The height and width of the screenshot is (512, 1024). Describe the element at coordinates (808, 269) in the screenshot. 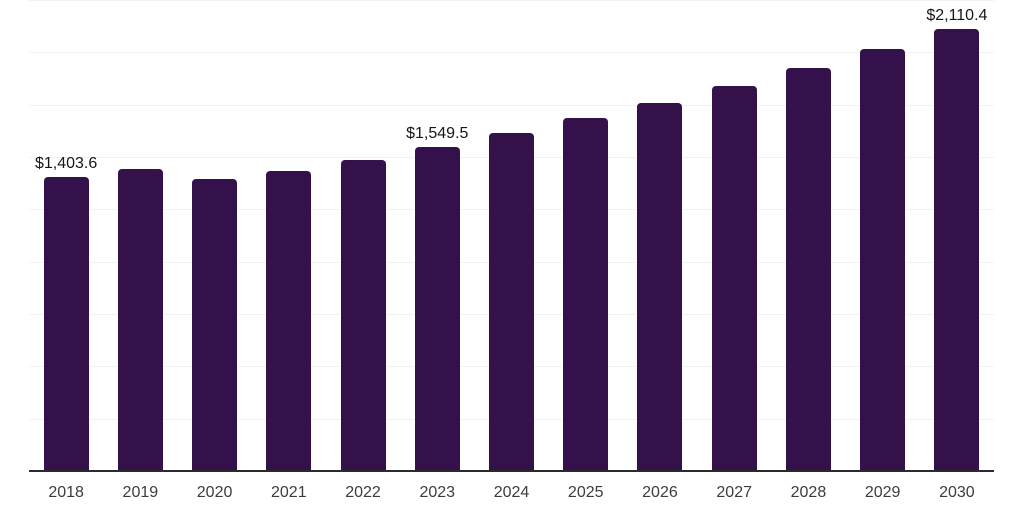

I see `bar-2028` at that location.